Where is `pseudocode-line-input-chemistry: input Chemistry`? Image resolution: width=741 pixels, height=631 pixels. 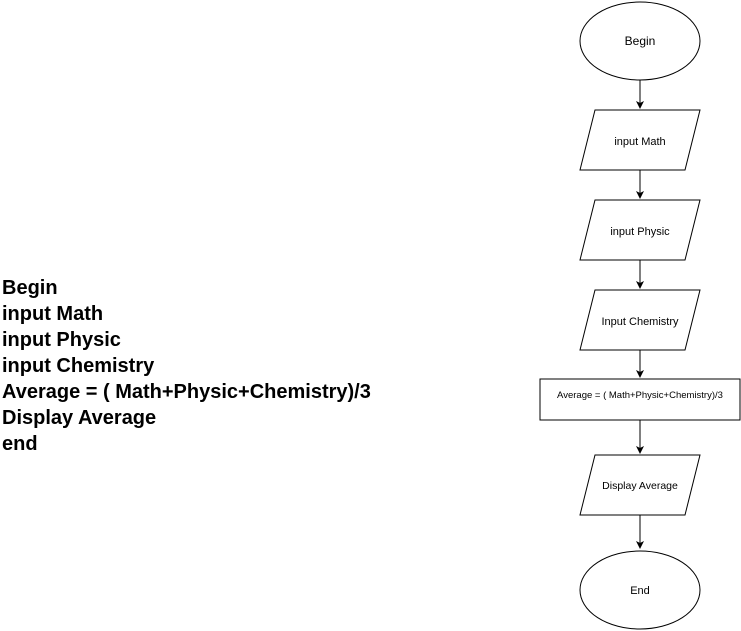 pseudocode-line-input-chemistry: input Chemistry is located at coordinates (78, 366).